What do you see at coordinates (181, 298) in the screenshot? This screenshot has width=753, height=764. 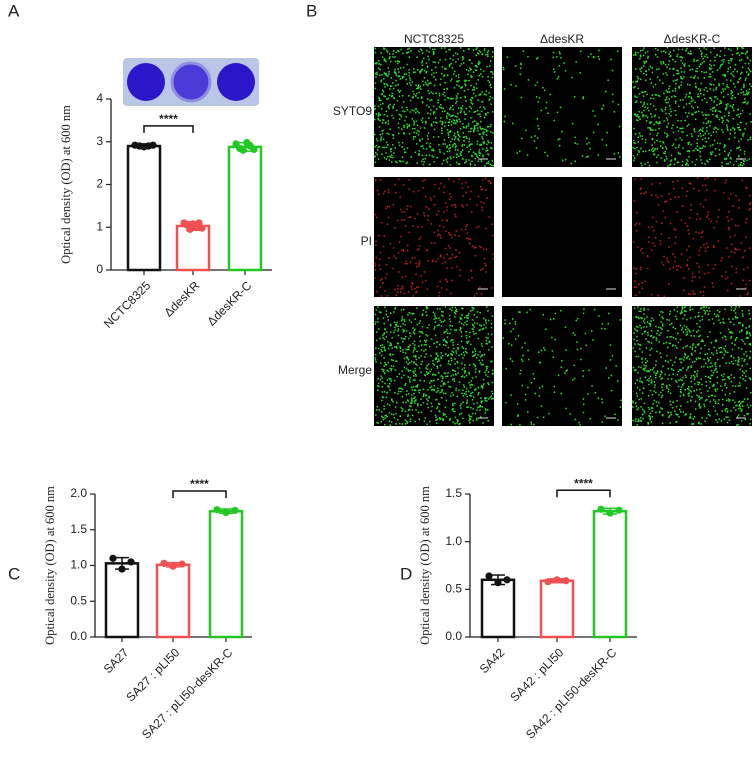 I see `x-tick-label: ΔdesKR` at bounding box center [181, 298].